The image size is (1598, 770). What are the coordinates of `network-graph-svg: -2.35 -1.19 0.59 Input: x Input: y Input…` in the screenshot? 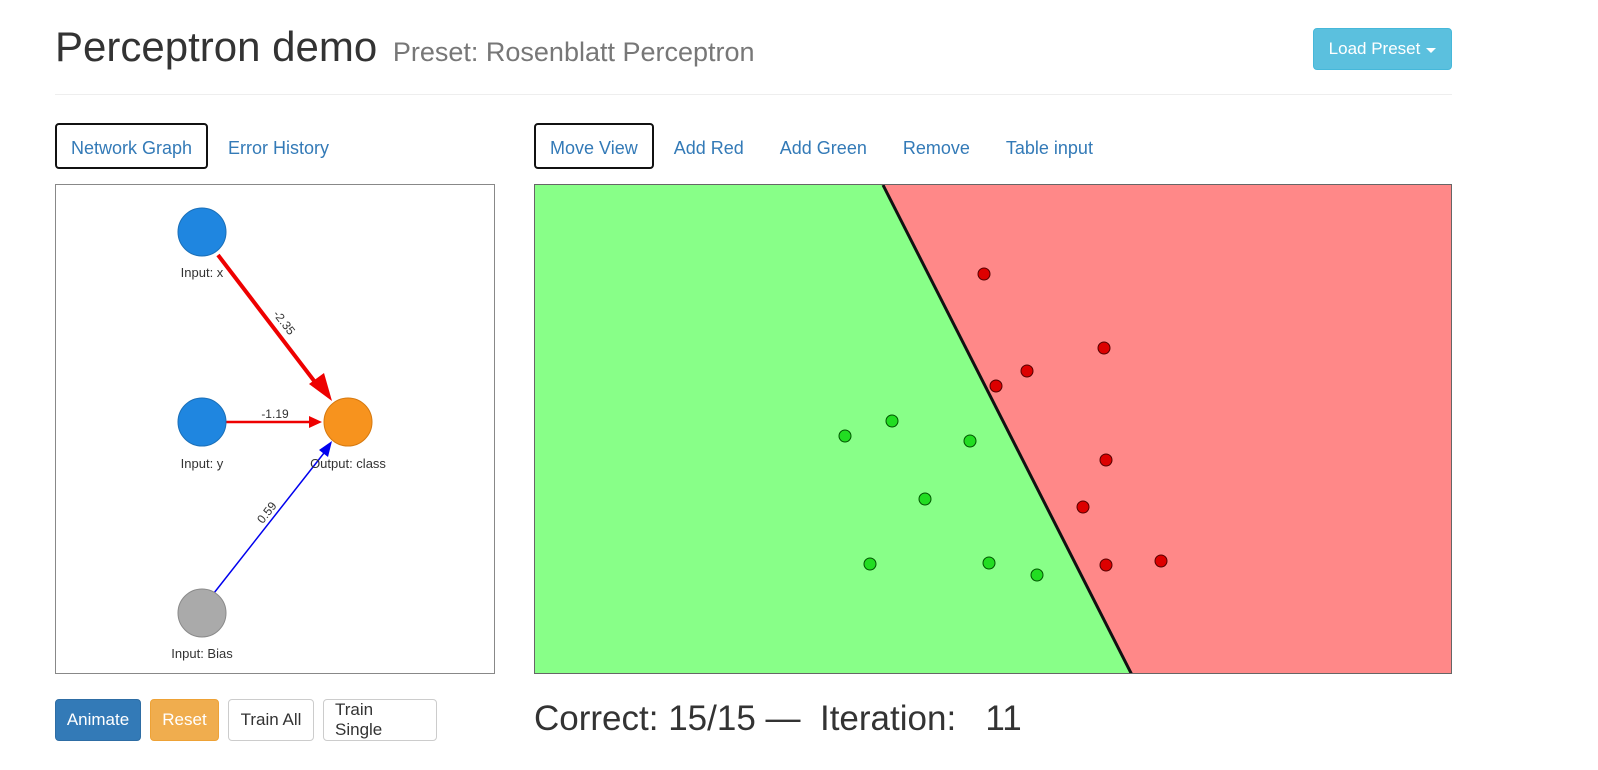 It's located at (278, 434).